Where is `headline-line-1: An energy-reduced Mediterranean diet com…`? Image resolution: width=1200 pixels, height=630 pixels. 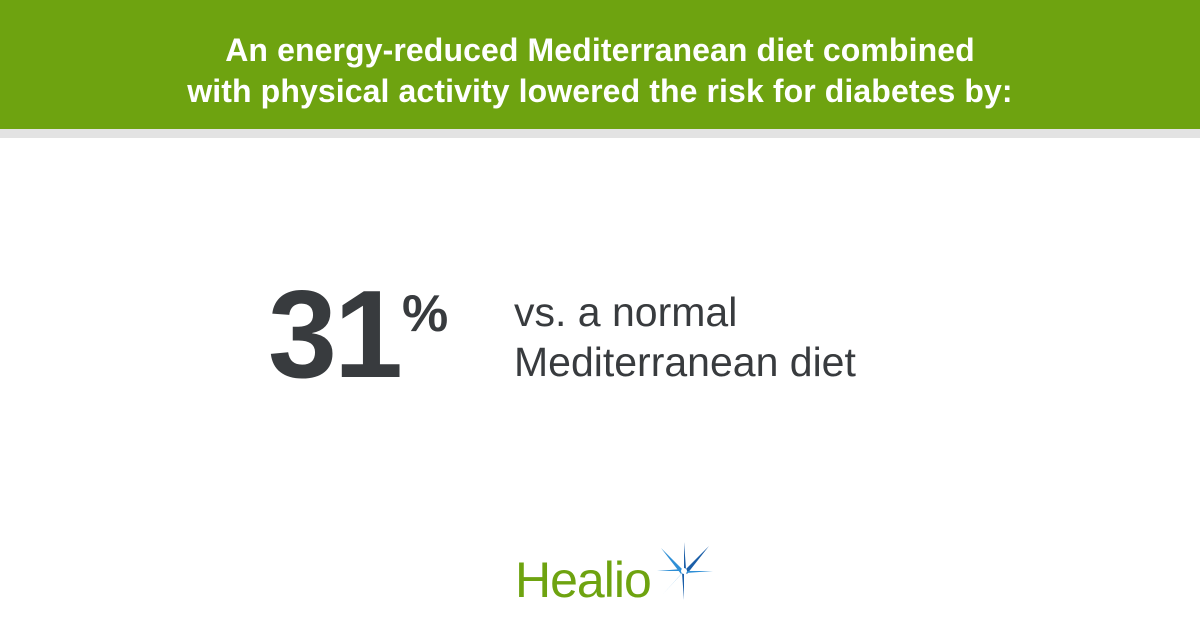
headline-line-1: An energy-reduced Mediterranean diet com… is located at coordinates (600, 50).